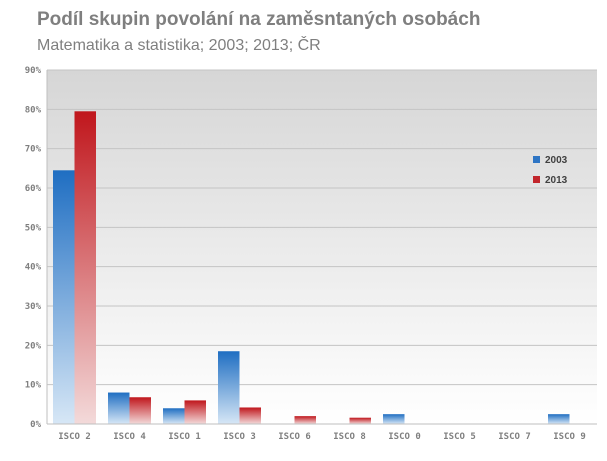 The image size is (607, 461). What do you see at coordinates (33, 110) in the screenshot?
I see `y-tick-label: 80%` at bounding box center [33, 110].